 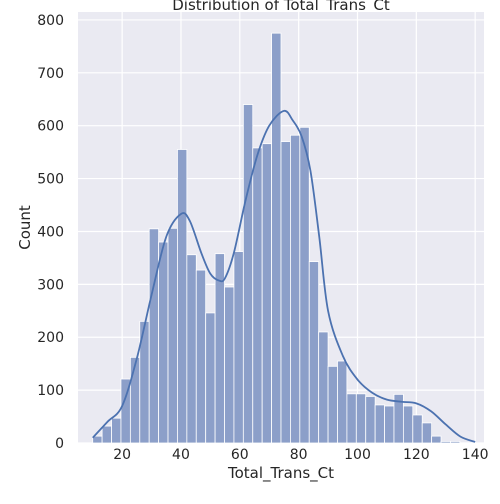 I want to click on x-axis-ticks: 20 40 60 80 100 120 140, so click(x=300, y=455).